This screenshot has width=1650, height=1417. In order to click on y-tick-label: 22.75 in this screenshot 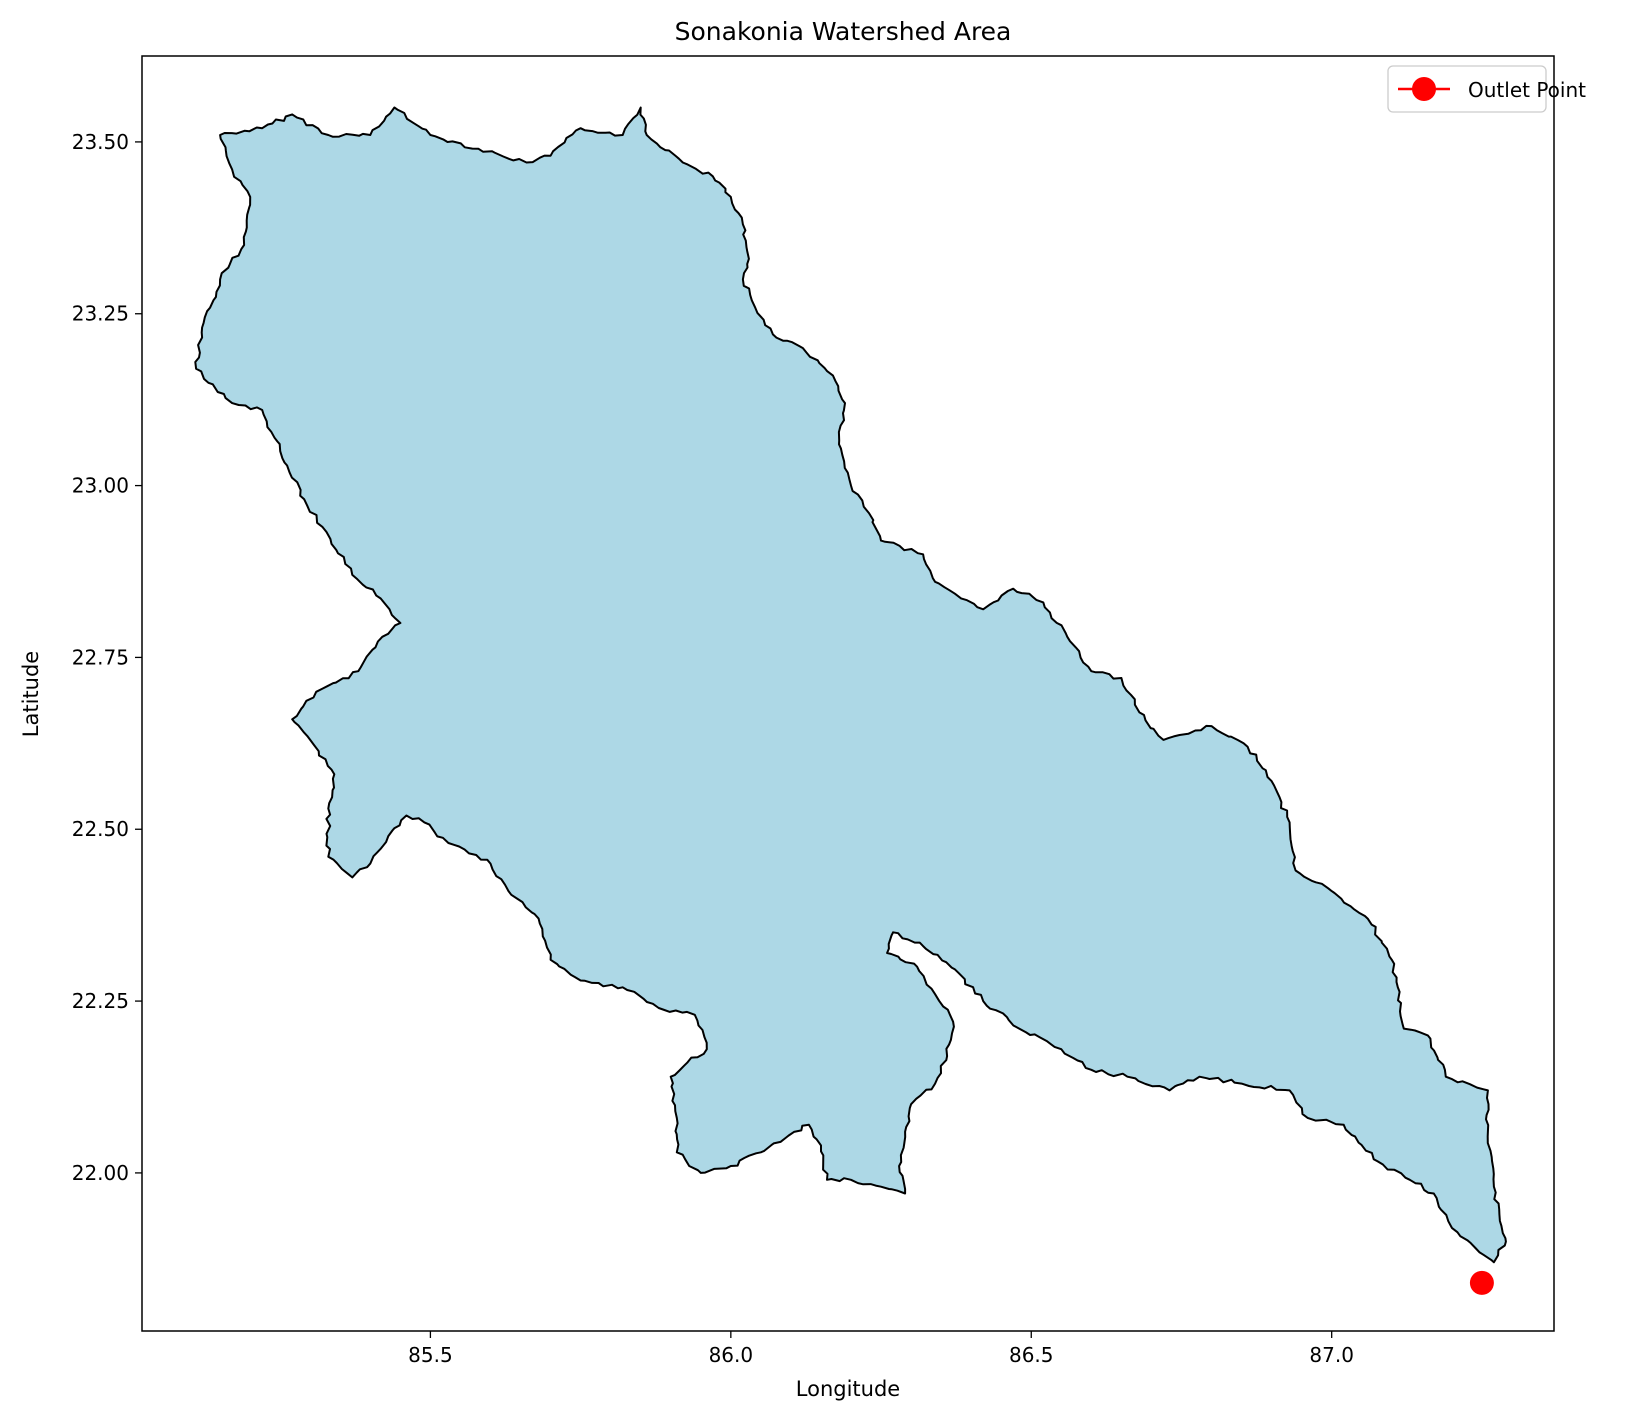, I will do `click(100, 657)`.